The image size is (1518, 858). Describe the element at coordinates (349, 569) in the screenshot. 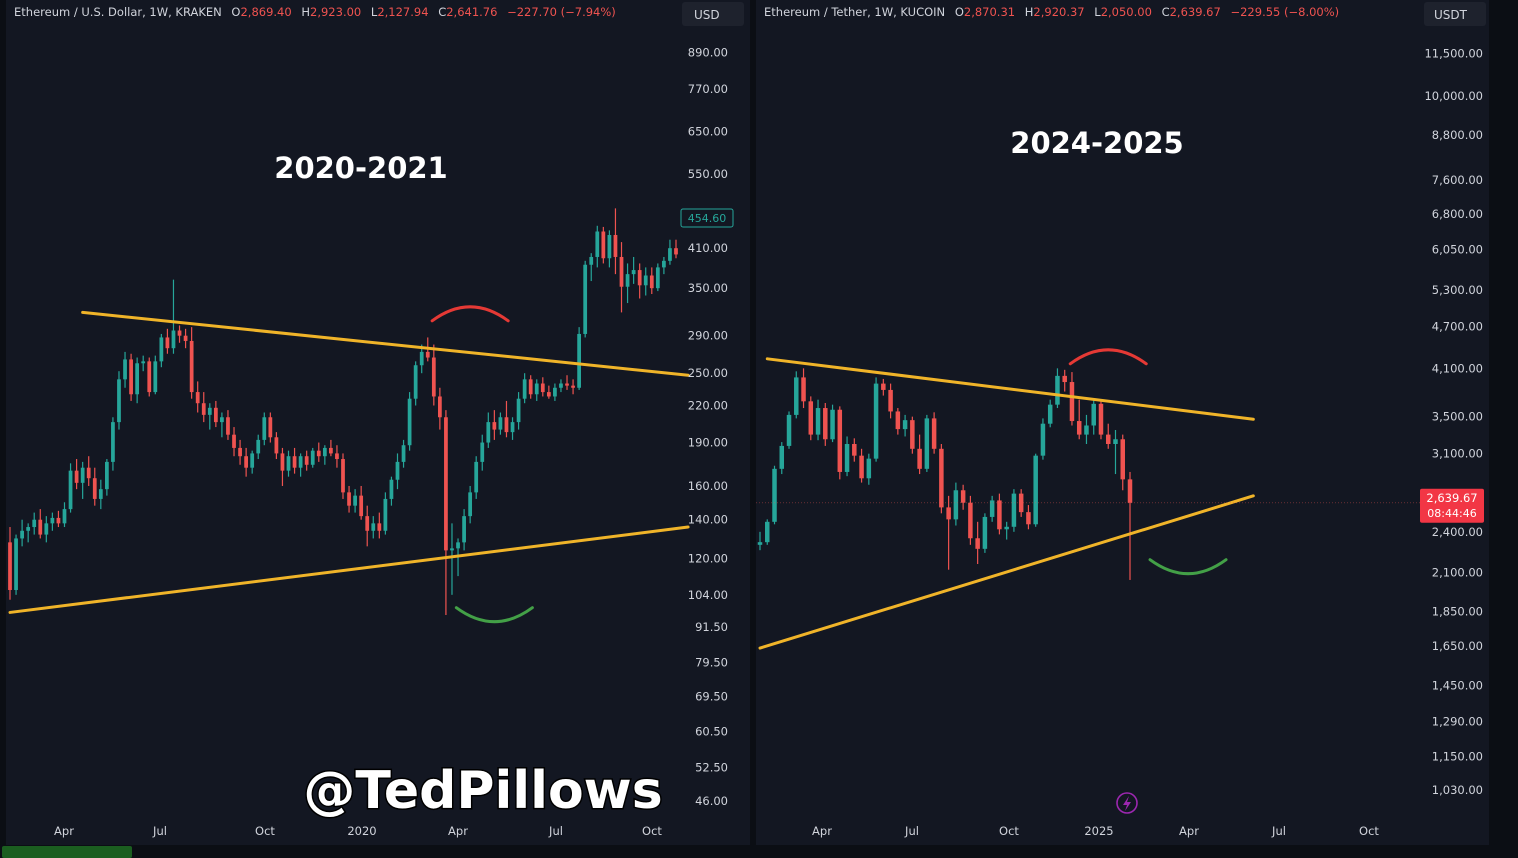

I see `trendline` at that location.